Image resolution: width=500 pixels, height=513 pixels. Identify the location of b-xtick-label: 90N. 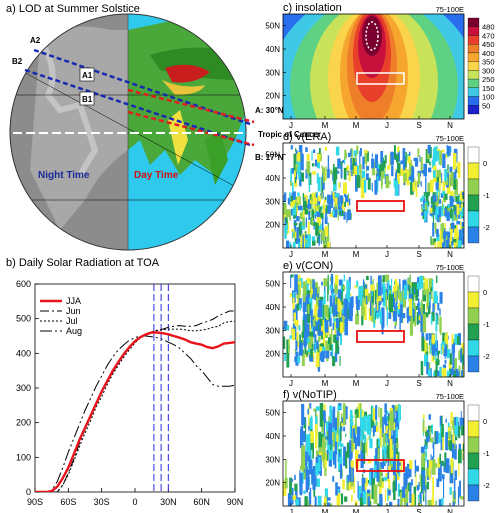
(235, 502).